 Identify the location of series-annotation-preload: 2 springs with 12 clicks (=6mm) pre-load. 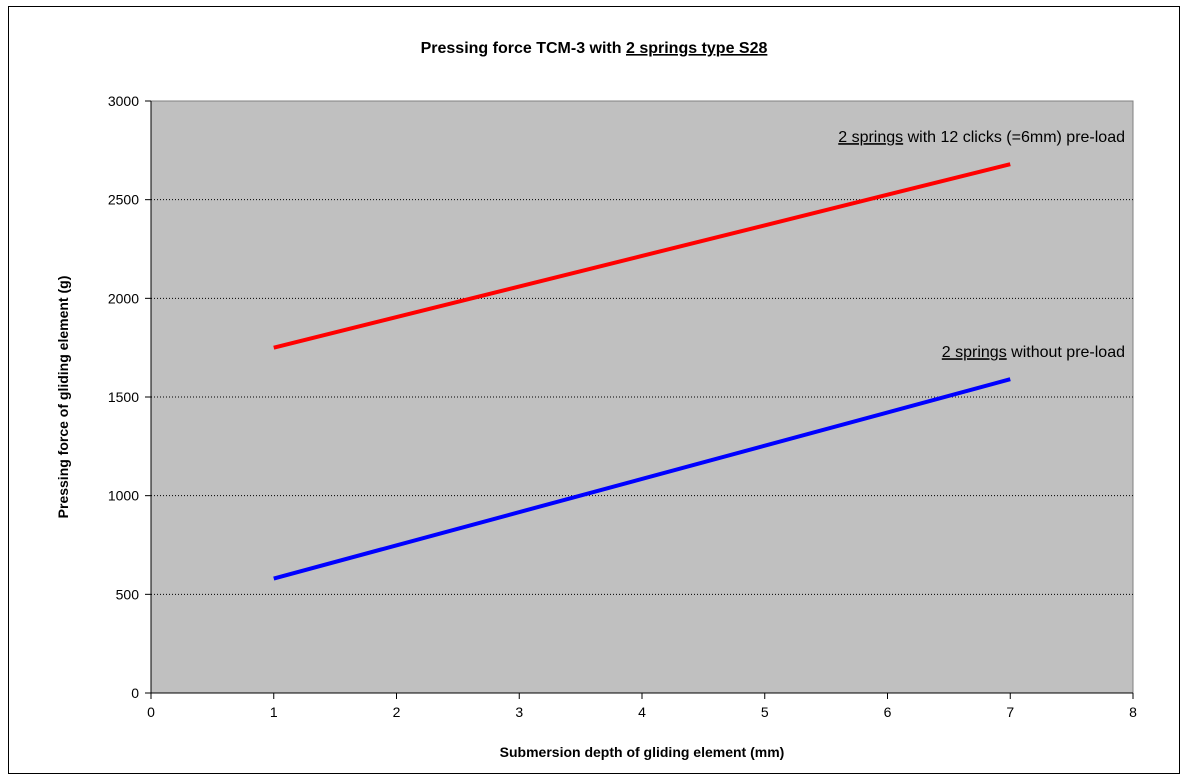
(981, 137).